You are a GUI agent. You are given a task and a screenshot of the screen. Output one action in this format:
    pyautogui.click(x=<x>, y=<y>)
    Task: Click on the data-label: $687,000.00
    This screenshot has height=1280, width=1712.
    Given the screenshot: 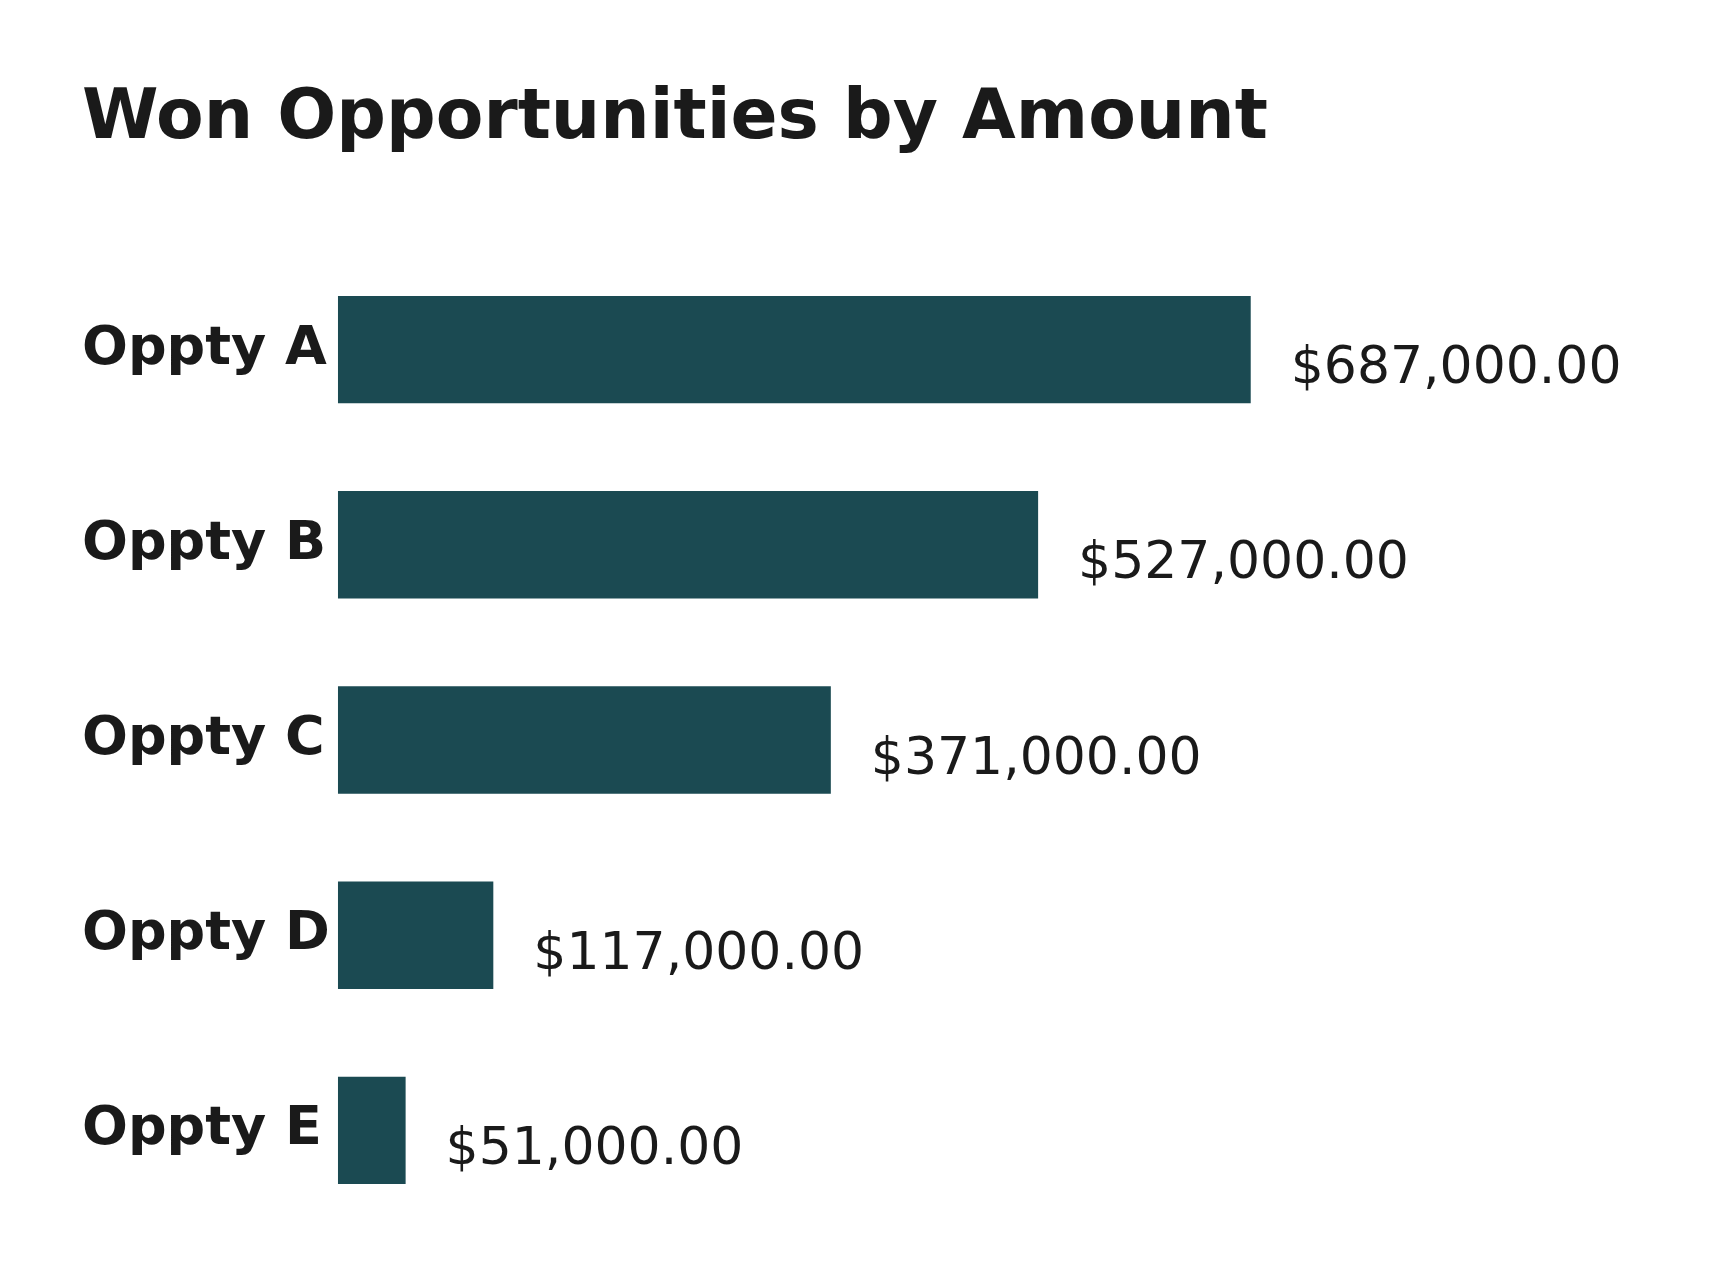 What is the action you would take?
    pyautogui.click(x=1456, y=365)
    